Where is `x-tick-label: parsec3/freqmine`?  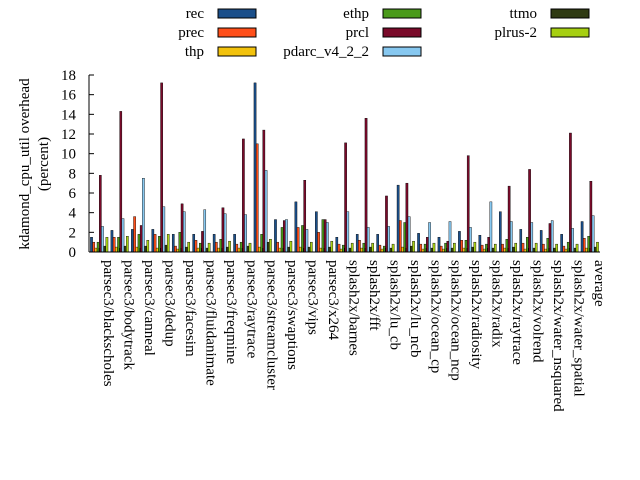 x-tick-label: parsec3/freqmine is located at coordinates (231, 312).